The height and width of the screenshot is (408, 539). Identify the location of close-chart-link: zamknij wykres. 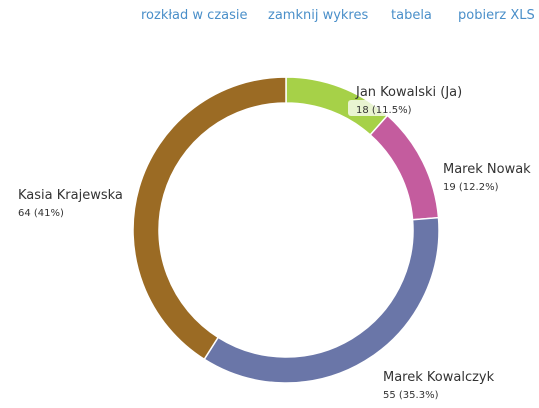
(318, 15).